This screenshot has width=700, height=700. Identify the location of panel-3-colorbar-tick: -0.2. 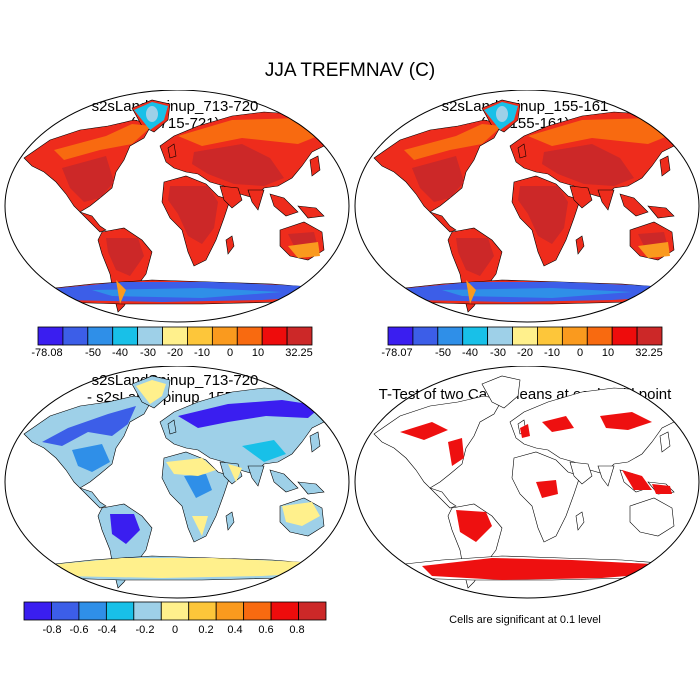
(145, 630).